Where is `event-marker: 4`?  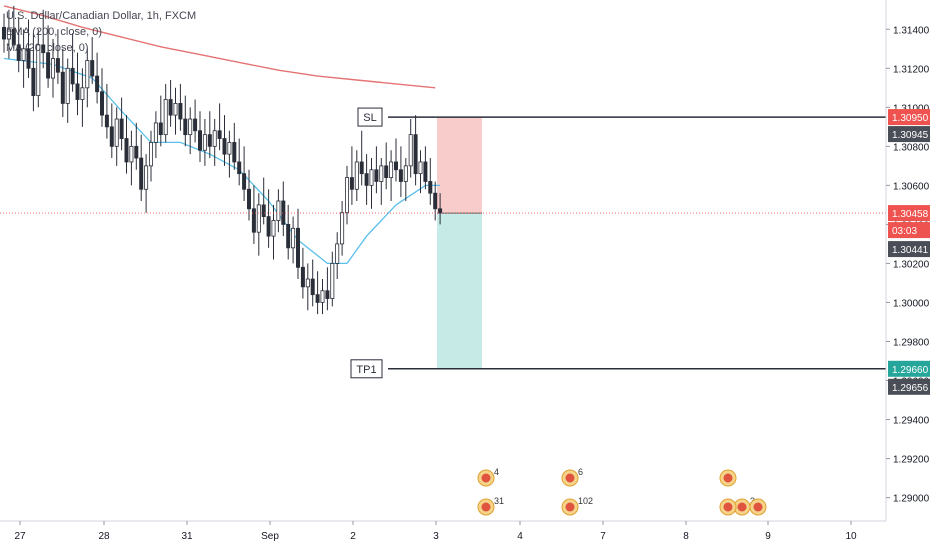 event-marker: 4 is located at coordinates (488, 477).